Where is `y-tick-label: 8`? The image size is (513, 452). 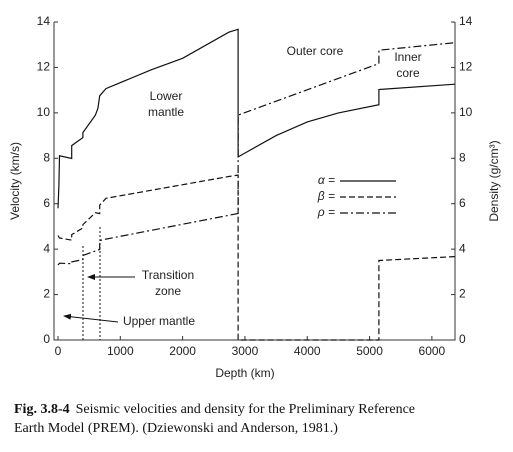
y-tick-label: 8 is located at coordinates (46, 157).